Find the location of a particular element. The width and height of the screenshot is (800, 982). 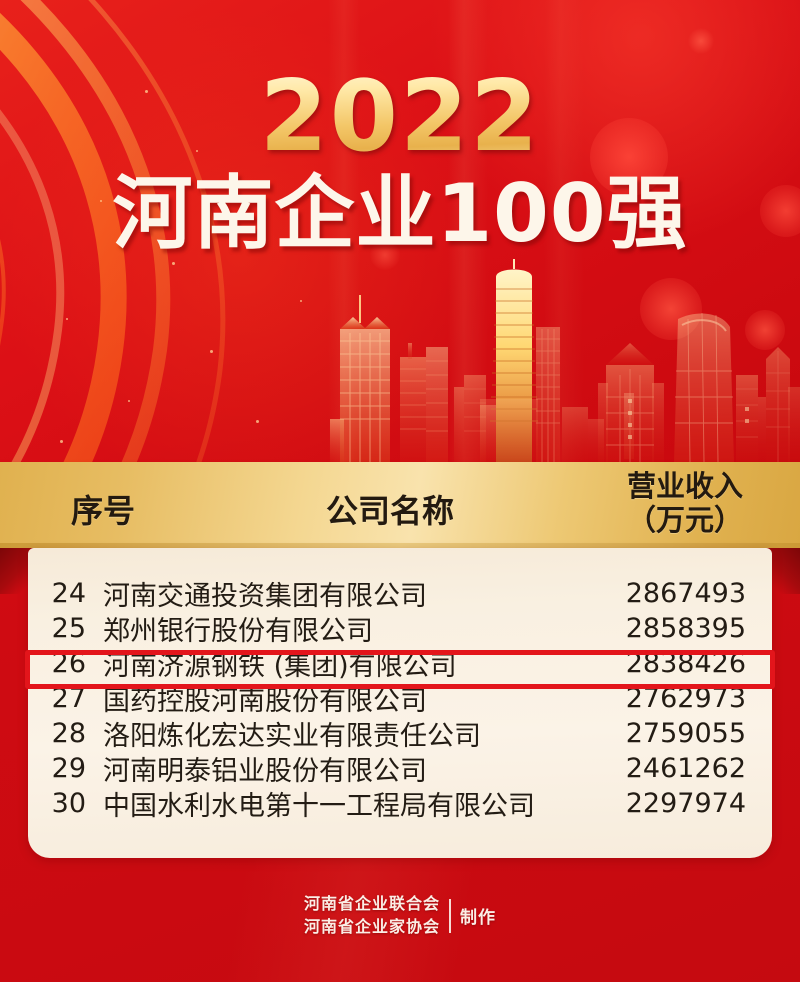

footer-org-line2: 河南省企业家协会 is located at coordinates (371, 926).